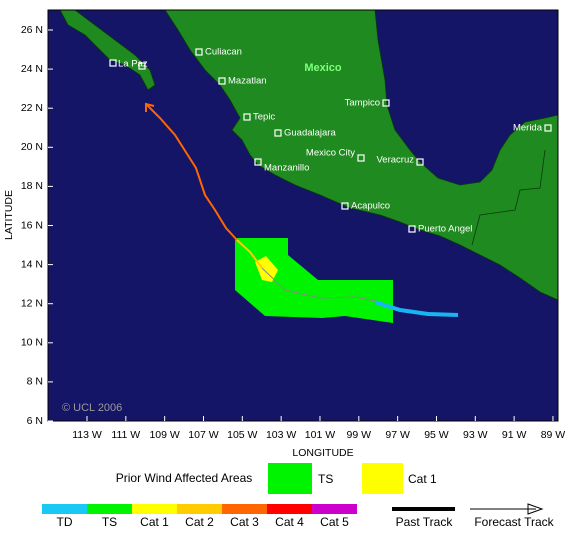 Image resolution: width=580 pixels, height=541 pixels. I want to click on category-label: TS, so click(109, 522).